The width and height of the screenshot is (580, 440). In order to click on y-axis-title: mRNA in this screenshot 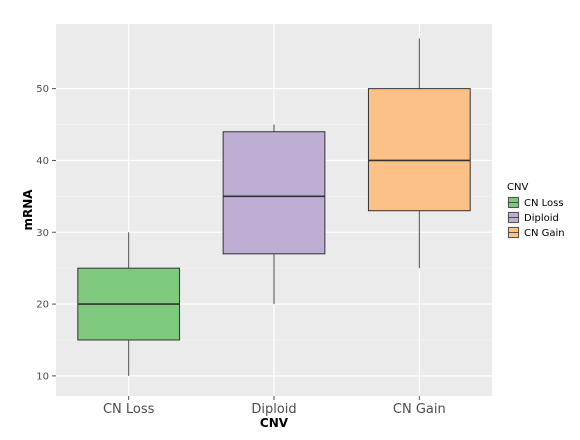, I will do `click(28, 210)`.